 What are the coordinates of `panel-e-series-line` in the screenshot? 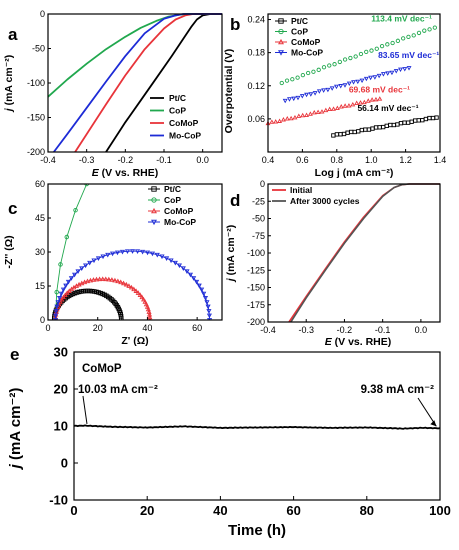 It's located at (257, 427).